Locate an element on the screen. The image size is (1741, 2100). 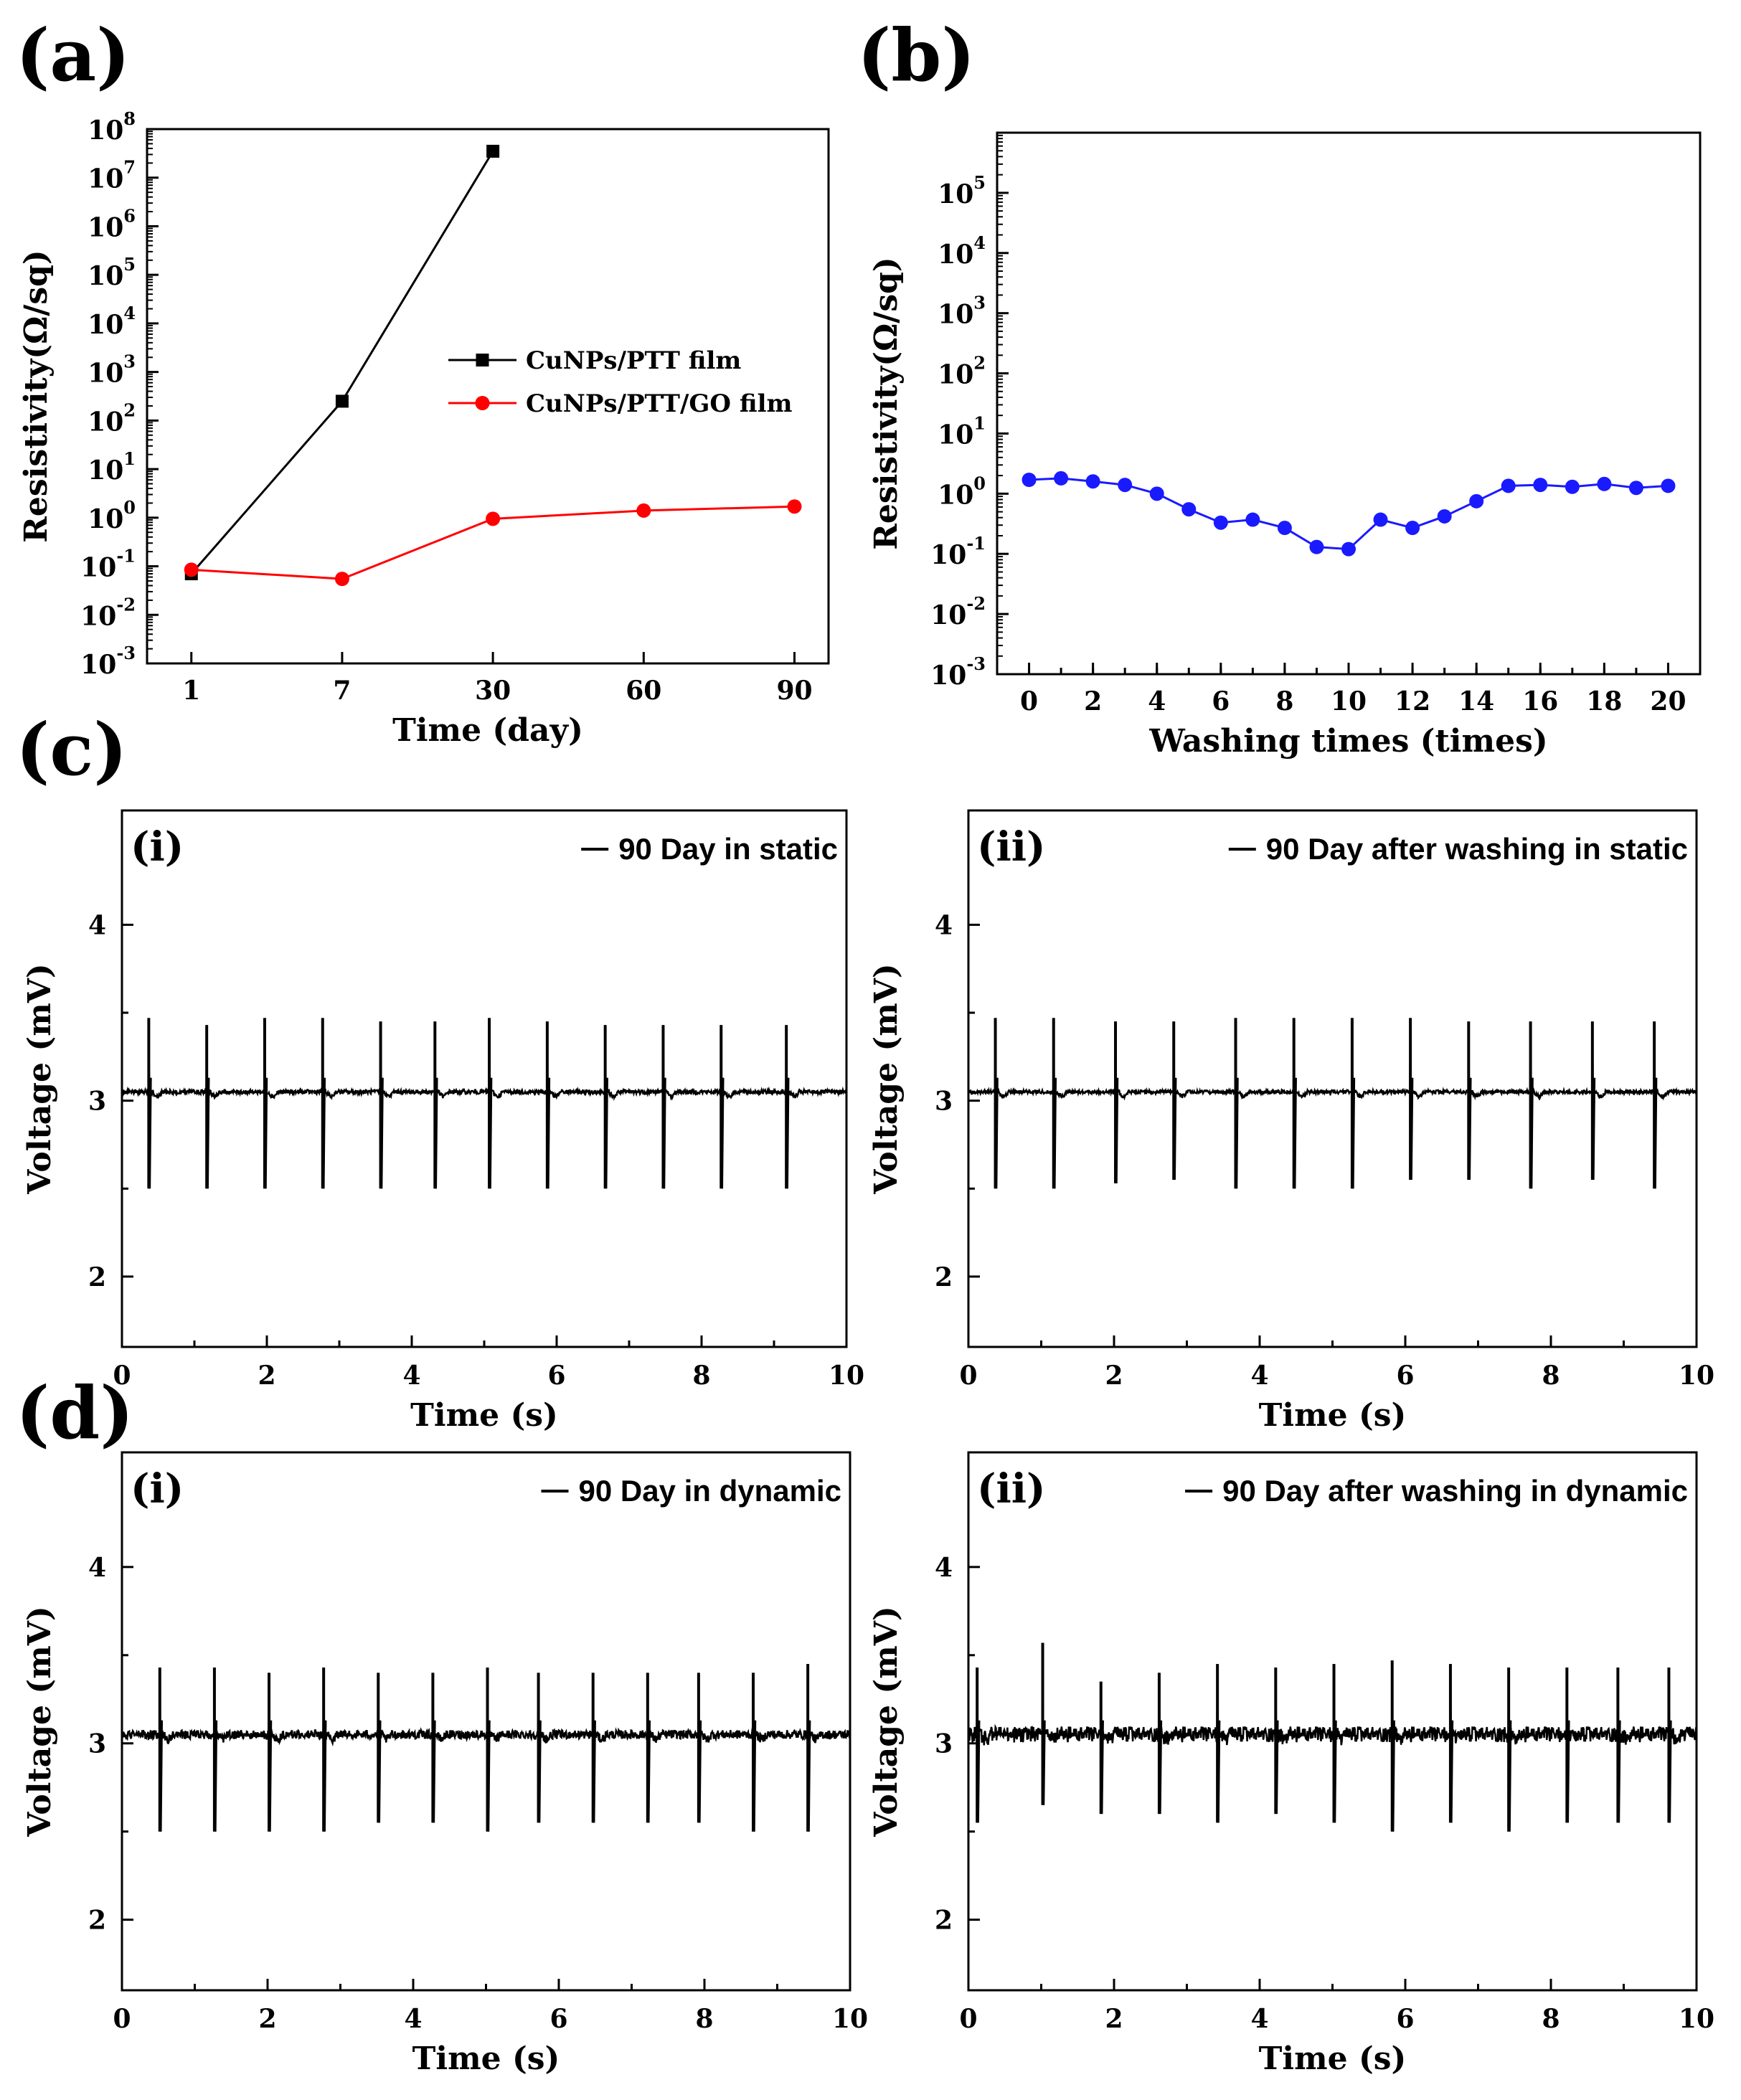
signal-trace is located at coordinates (1332, 1103).